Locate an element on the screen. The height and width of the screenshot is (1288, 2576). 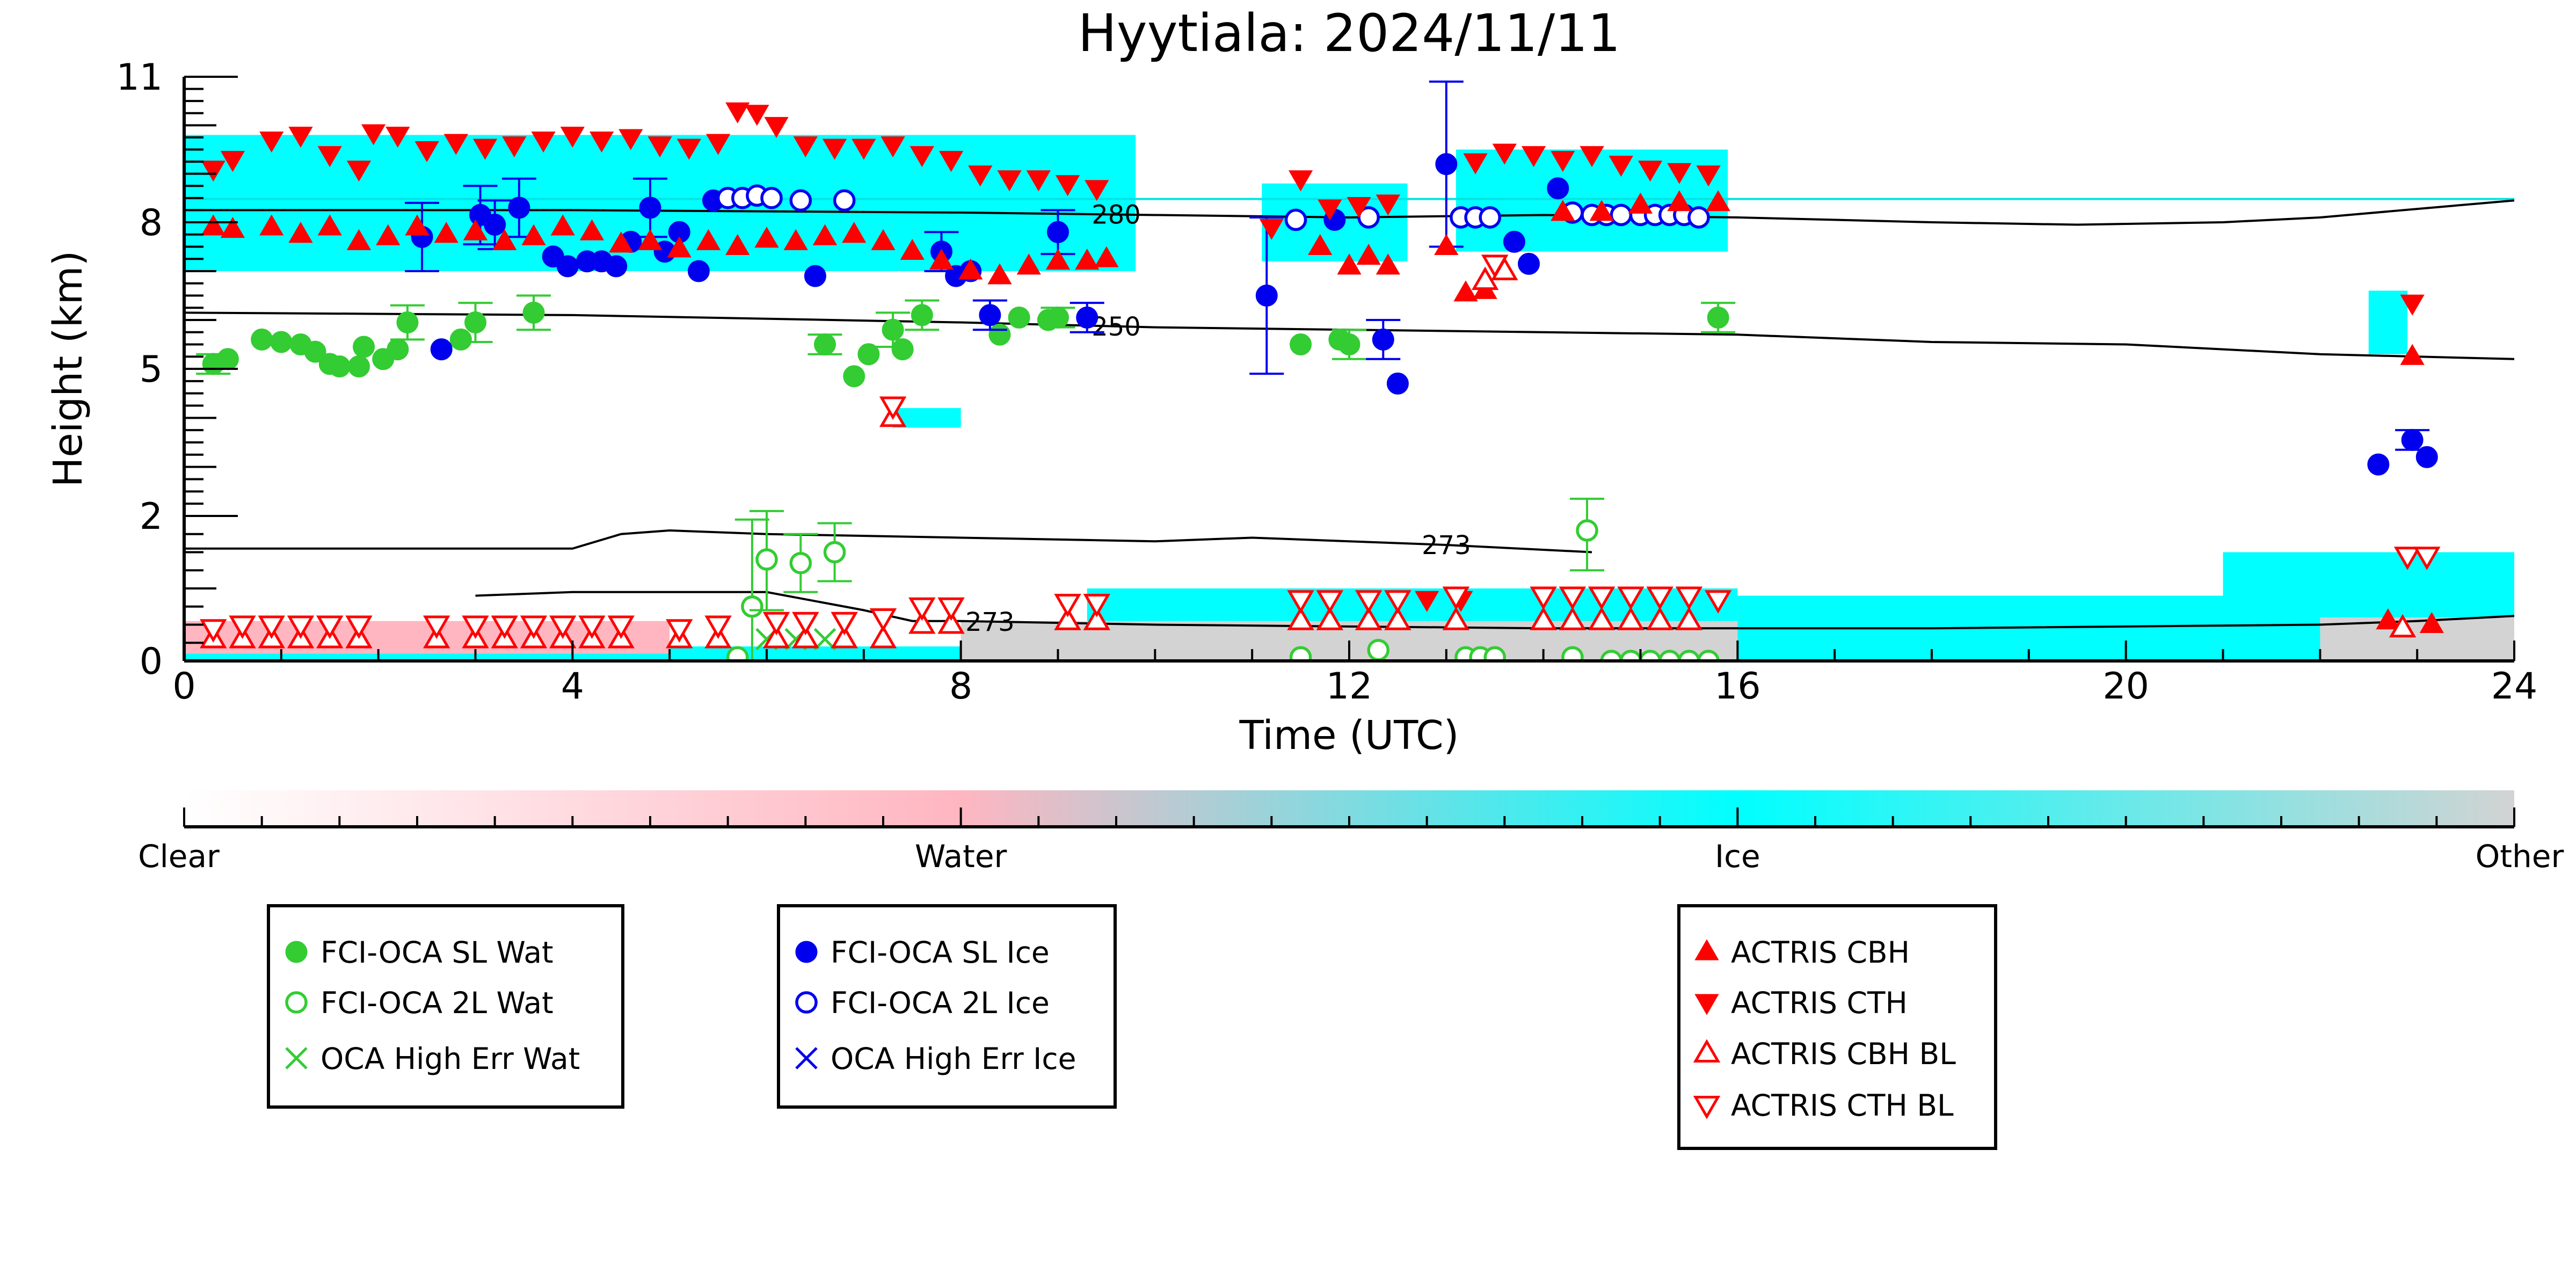
x-tick-label: 20 is located at coordinates (2125, 686).